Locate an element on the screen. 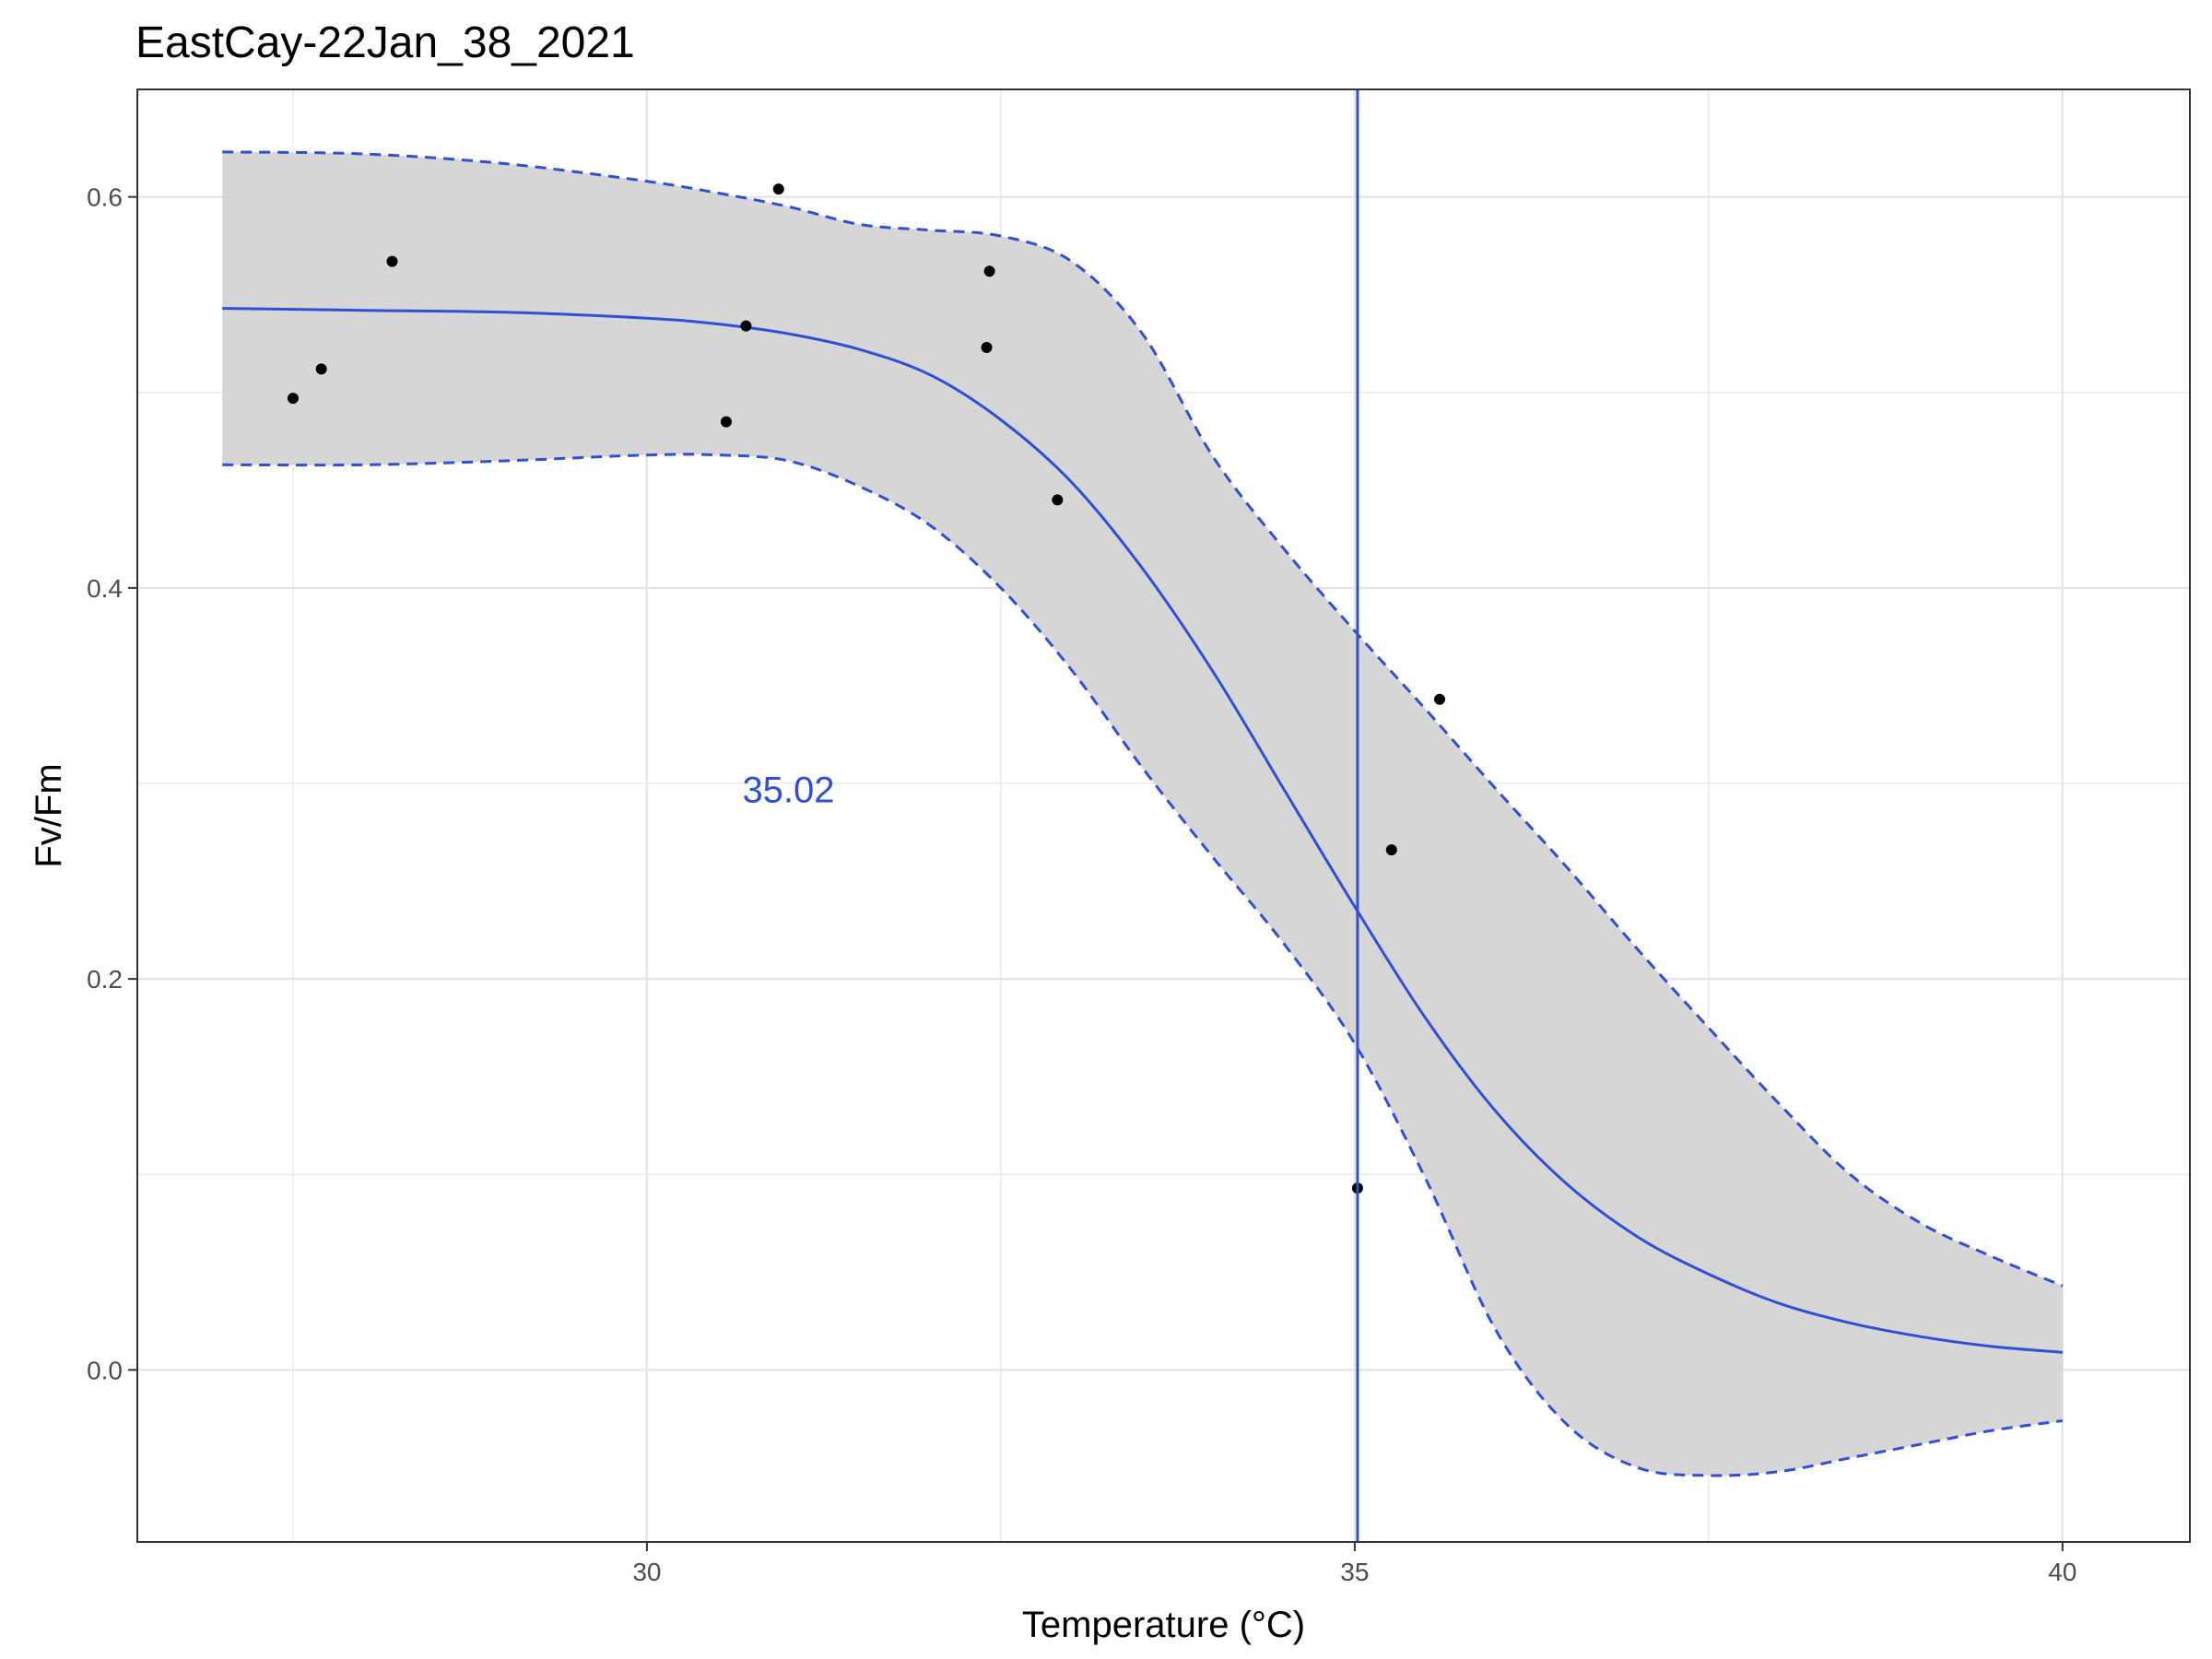 The height and width of the screenshot is (1659, 2212). threshold-value-label: 35.02 is located at coordinates (788, 790).